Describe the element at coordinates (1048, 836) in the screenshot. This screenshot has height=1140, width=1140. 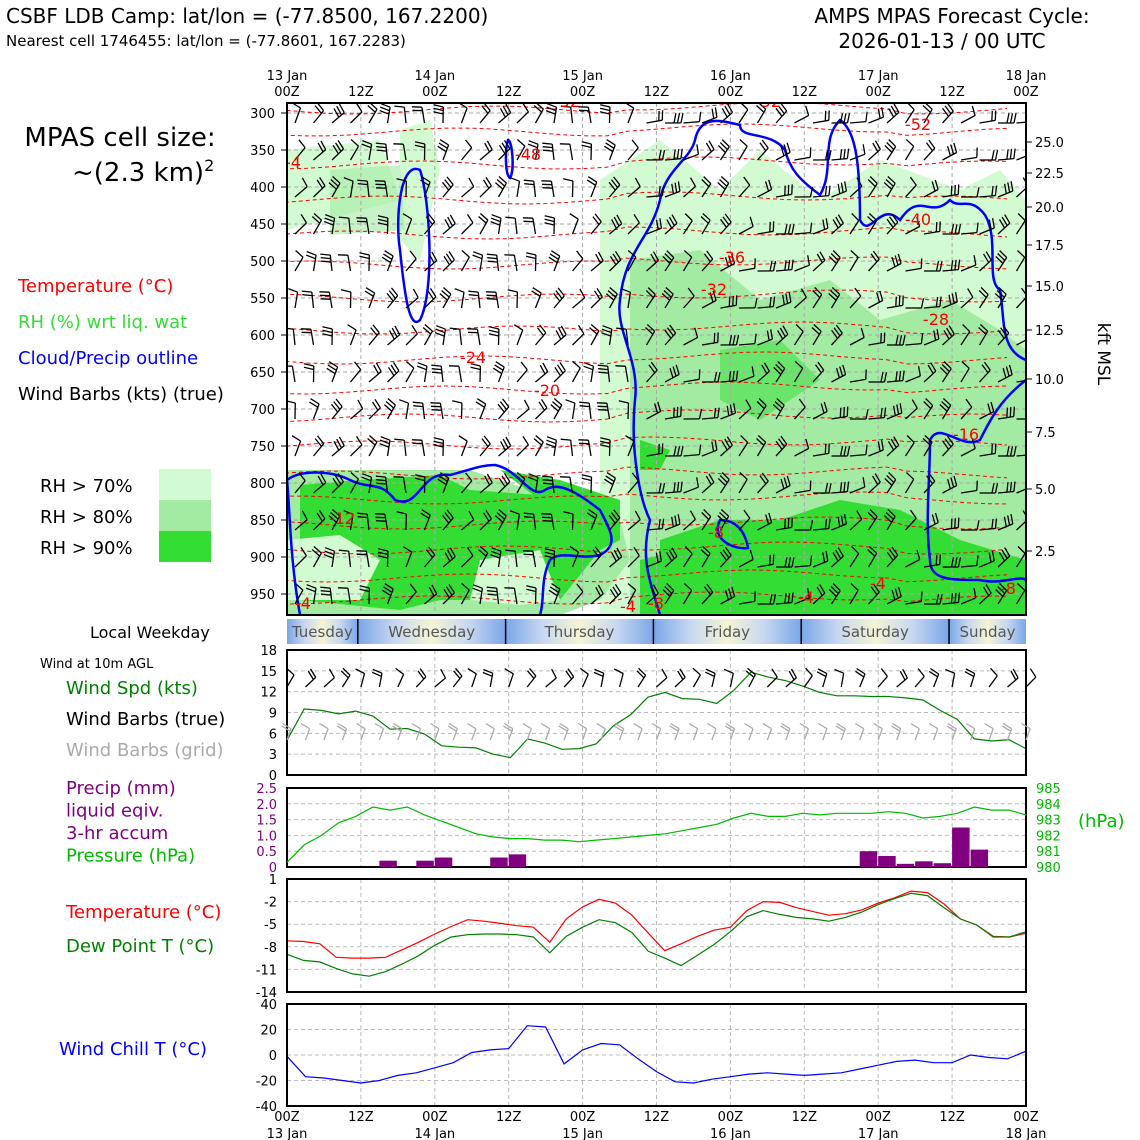
I see `y2-tick-label: 982` at that location.